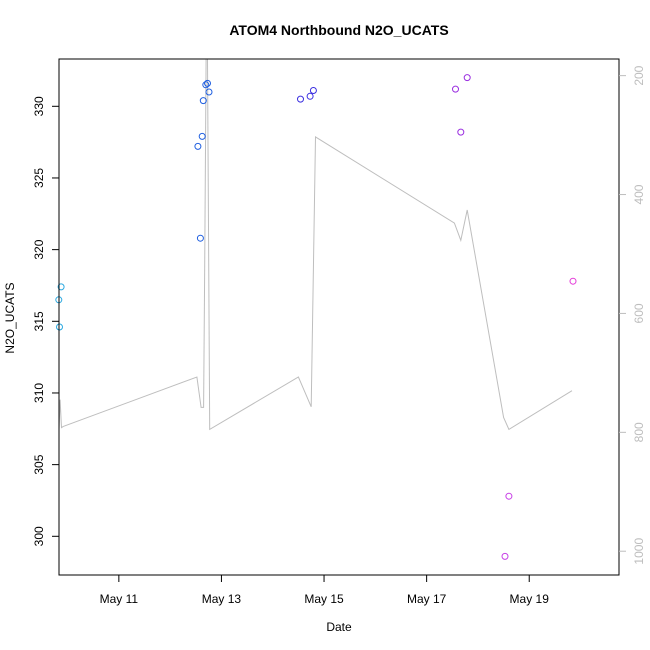 The image size is (650, 650). I want to click on right-y-axis: 200 400 600 800 1000, so click(632, 315).